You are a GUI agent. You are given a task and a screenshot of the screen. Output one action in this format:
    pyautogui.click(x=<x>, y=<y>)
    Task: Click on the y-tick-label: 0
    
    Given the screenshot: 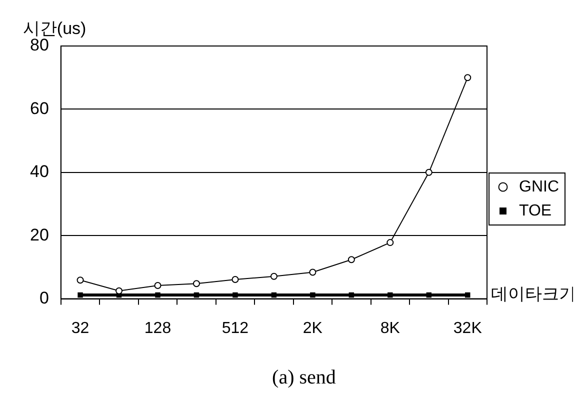 What is the action you would take?
    pyautogui.click(x=44, y=298)
    